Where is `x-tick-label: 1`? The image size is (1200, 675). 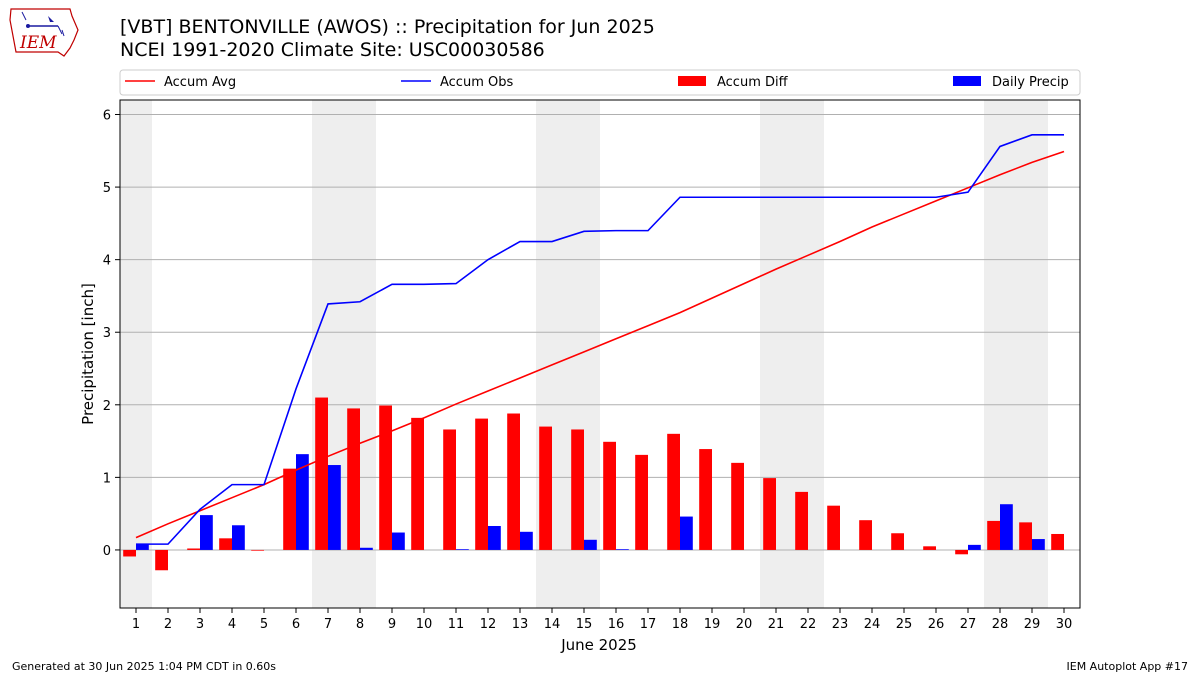
x-tick-label: 1 is located at coordinates (136, 624).